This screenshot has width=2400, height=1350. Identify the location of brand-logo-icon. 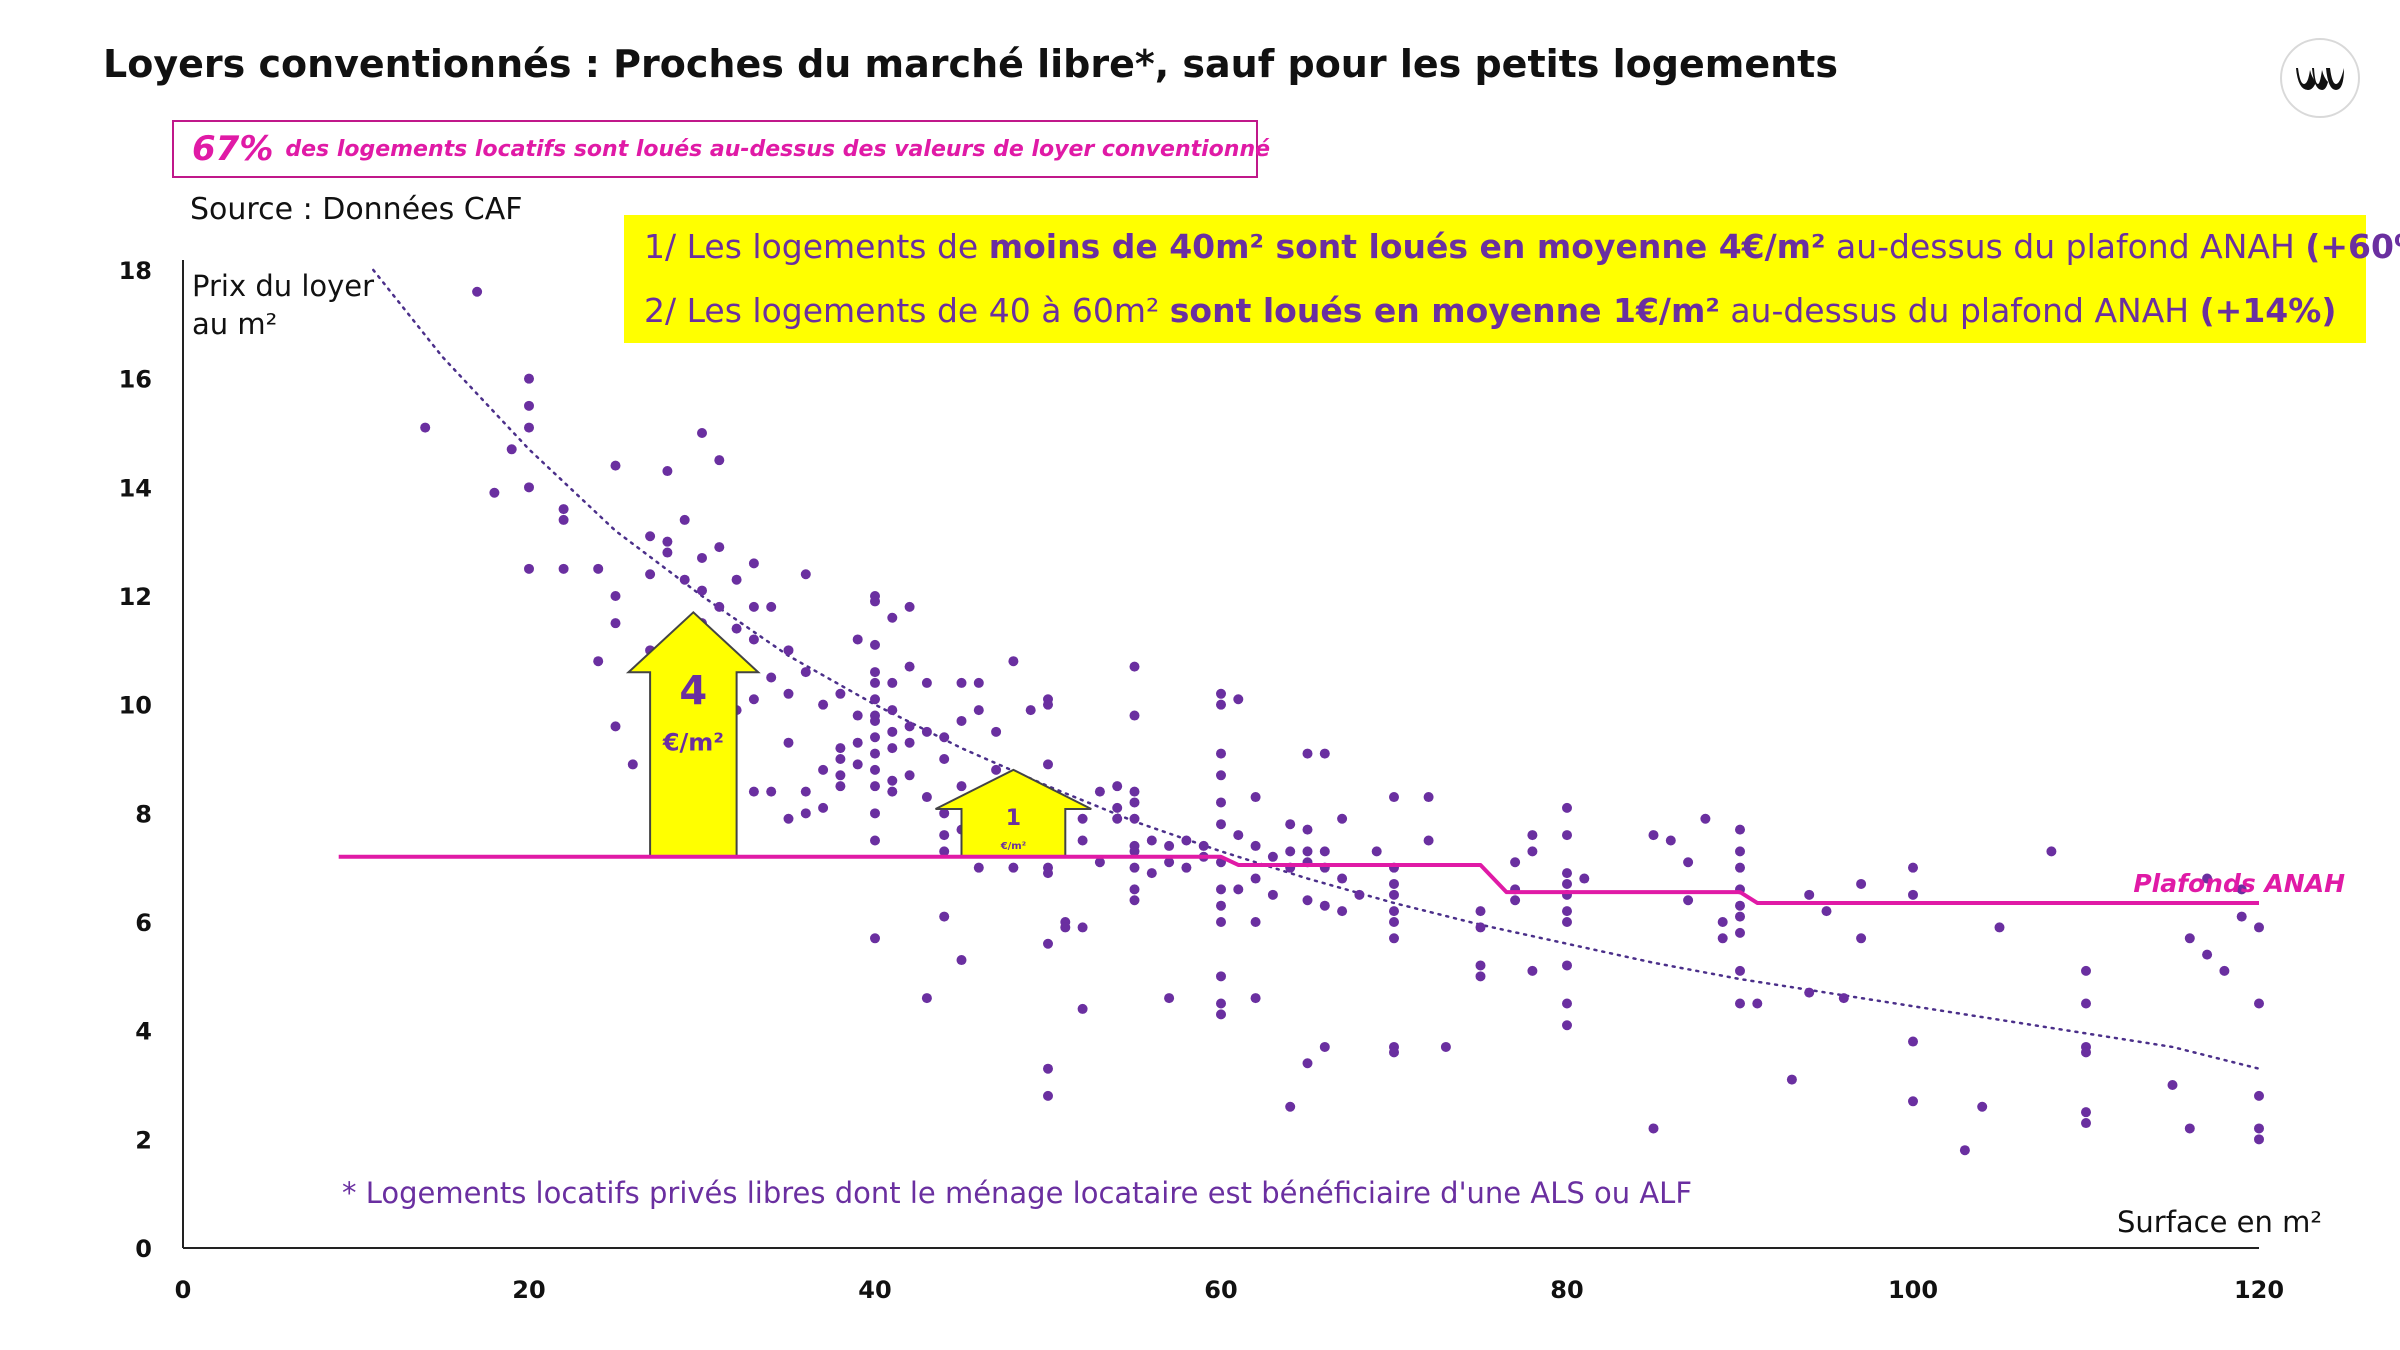
(2320, 79).